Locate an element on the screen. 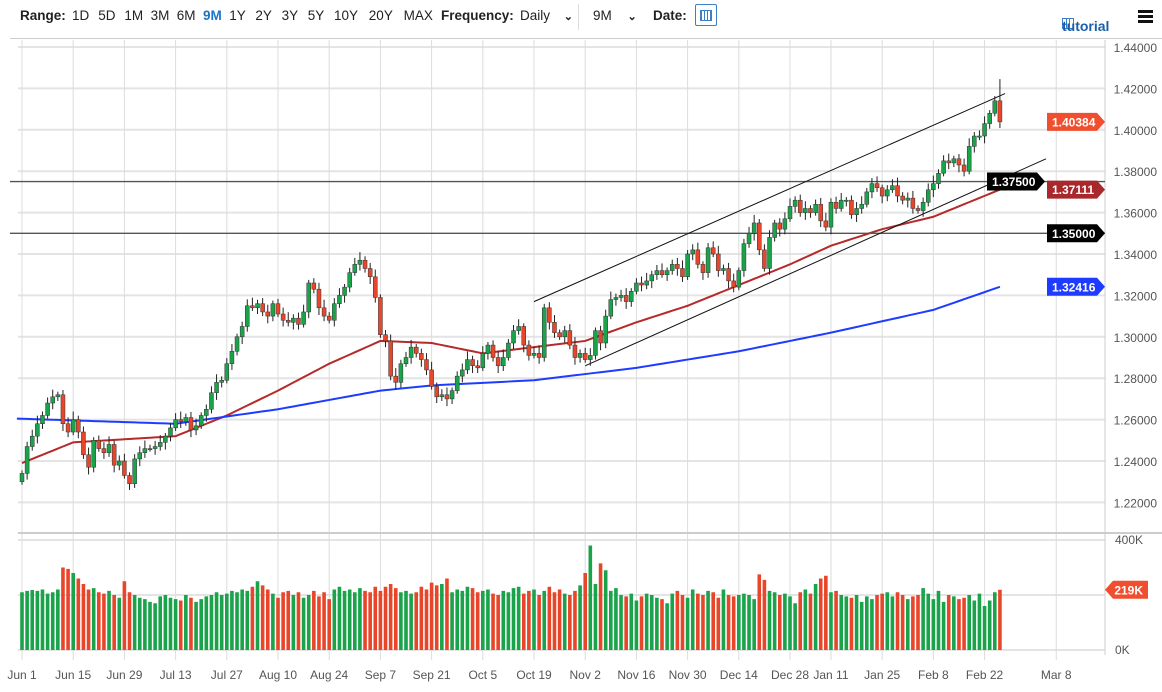 Image resolution: width=1162 pixels, height=692 pixels. frequency-select: Daily ⌄ is located at coordinates (546, 15).